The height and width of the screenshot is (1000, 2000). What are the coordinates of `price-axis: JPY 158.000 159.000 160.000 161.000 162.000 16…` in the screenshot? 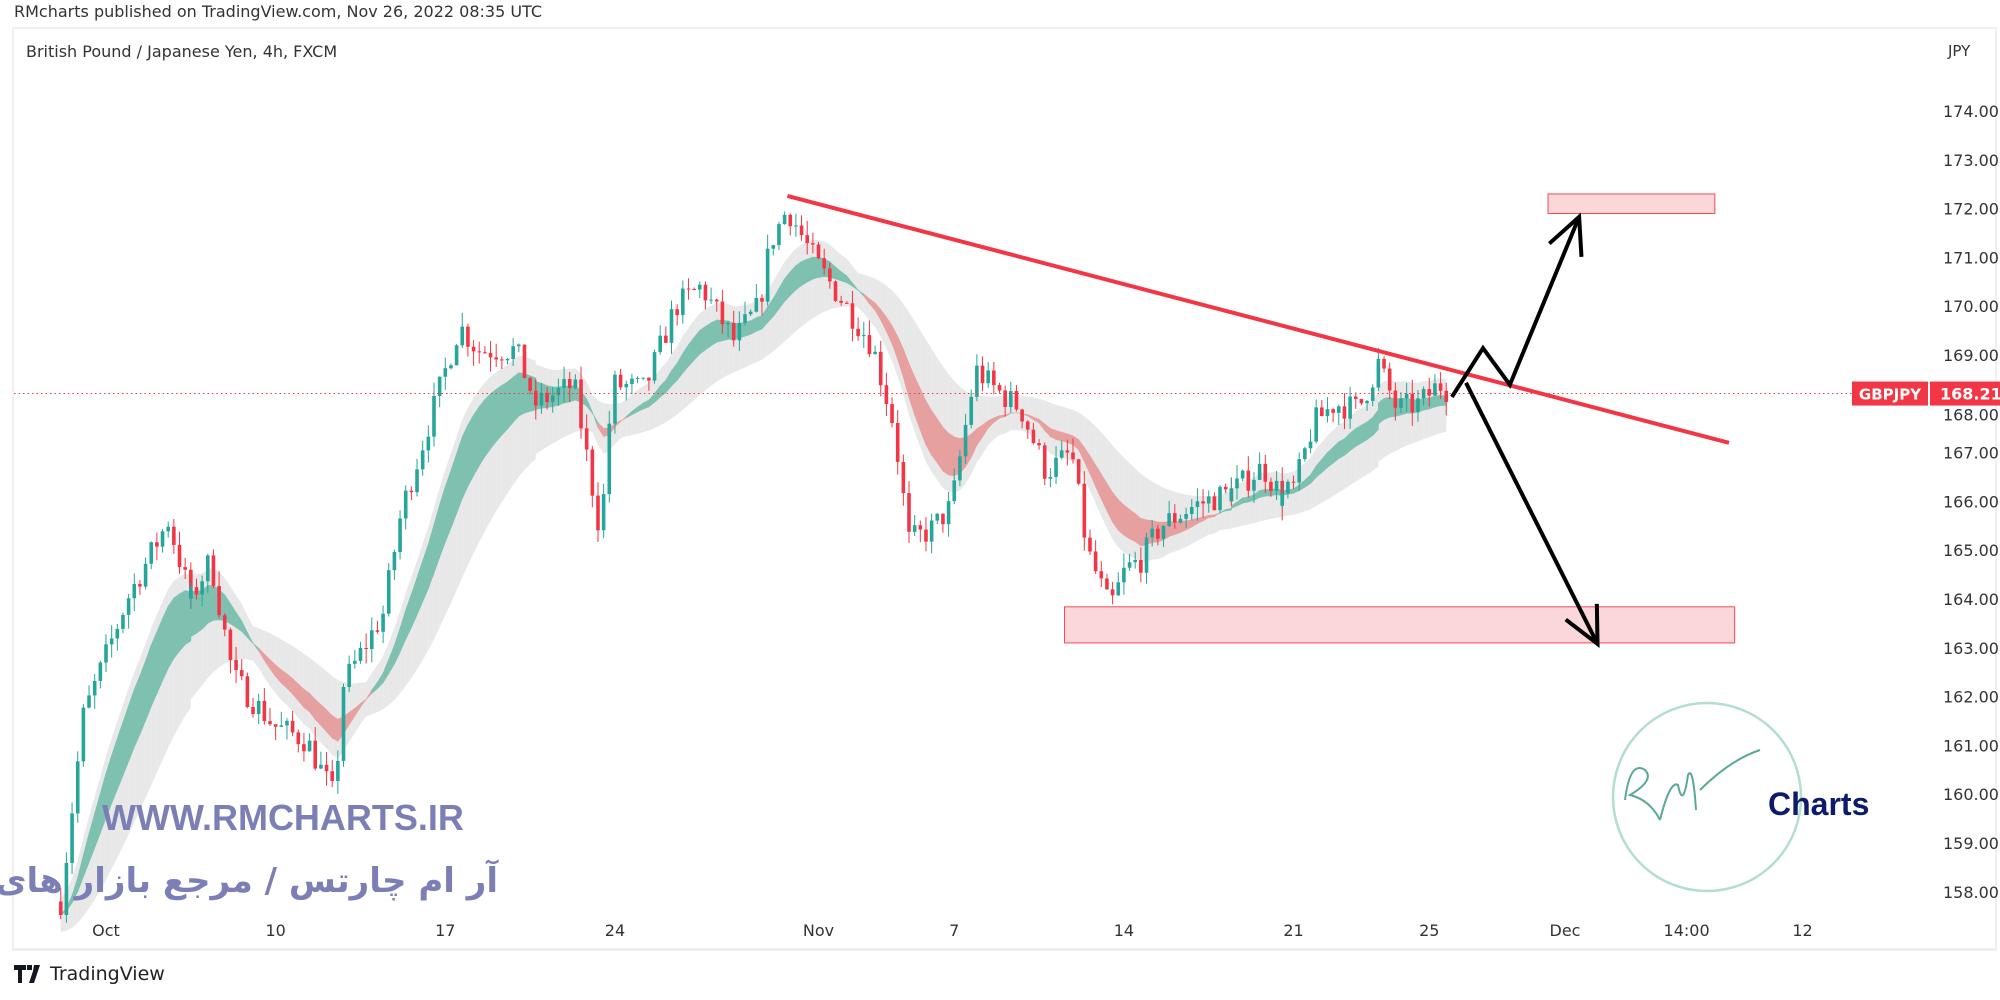 It's located at (1971, 472).